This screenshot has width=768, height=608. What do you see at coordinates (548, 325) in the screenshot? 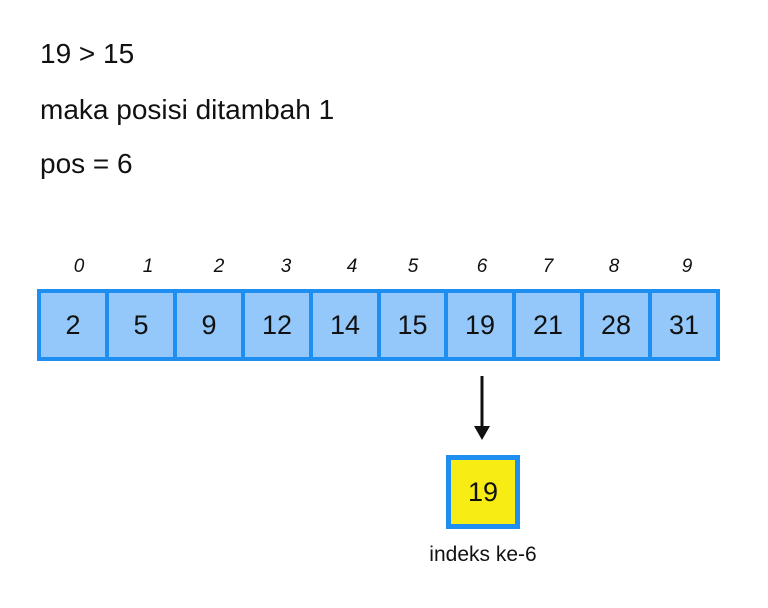
I see `array-cell: 21` at bounding box center [548, 325].